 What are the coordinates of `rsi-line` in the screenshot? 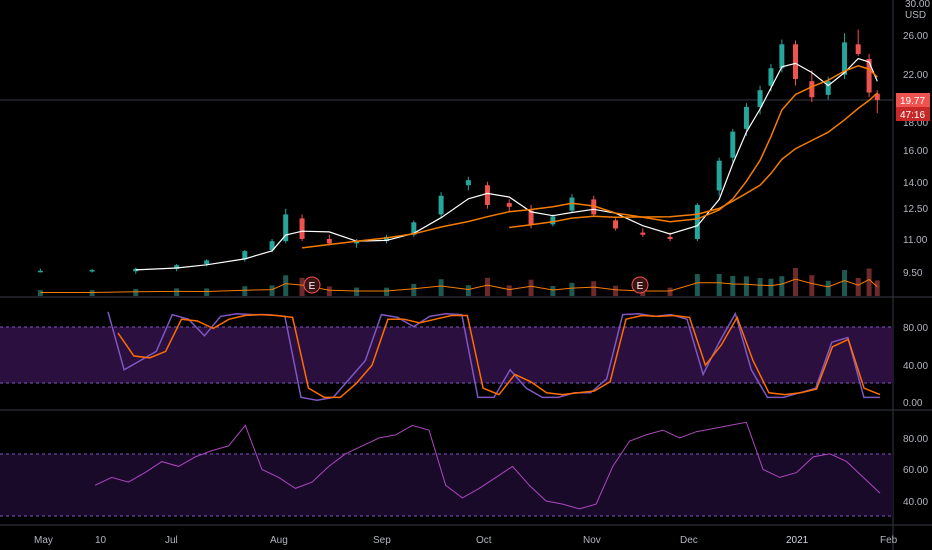 It's located at (487, 465).